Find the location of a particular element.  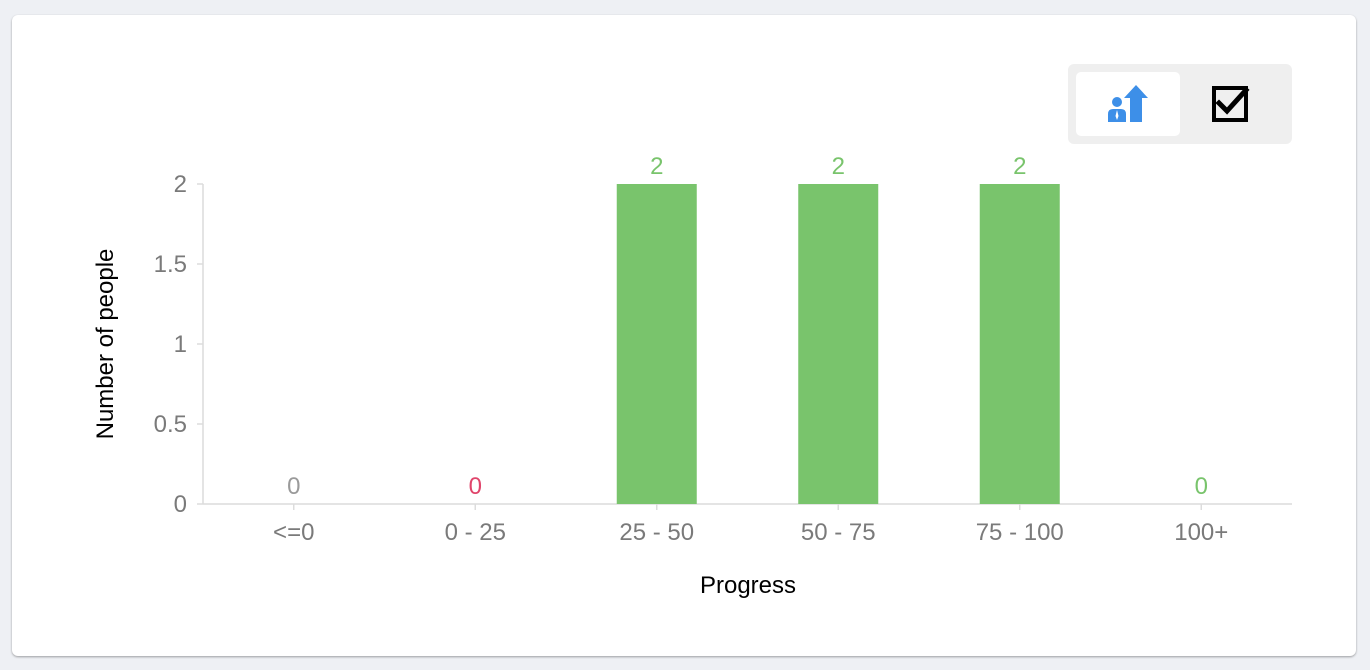

people-progress-view-button is located at coordinates (1128, 104).